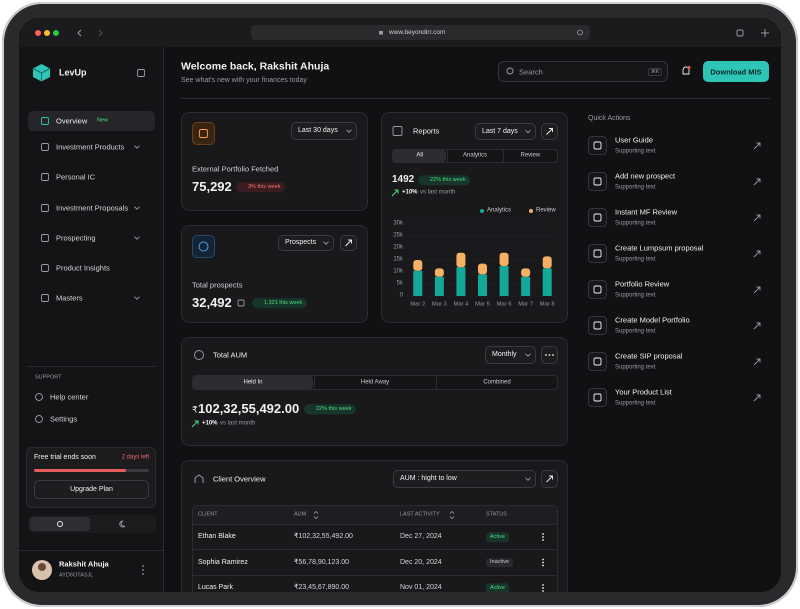 The image size is (800, 609). Describe the element at coordinates (482, 304) in the screenshot. I see `x-tick-label: Mar 5` at that location.